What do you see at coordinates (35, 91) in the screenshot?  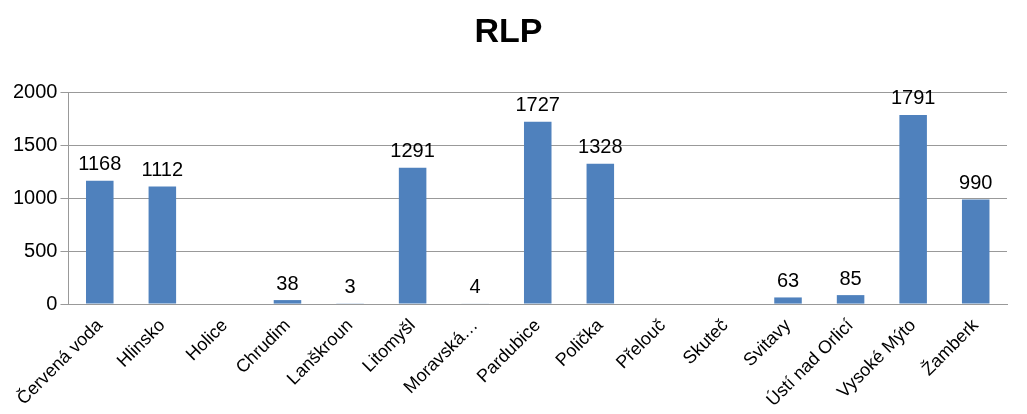 I see `y-tick-label: 2000` at bounding box center [35, 91].